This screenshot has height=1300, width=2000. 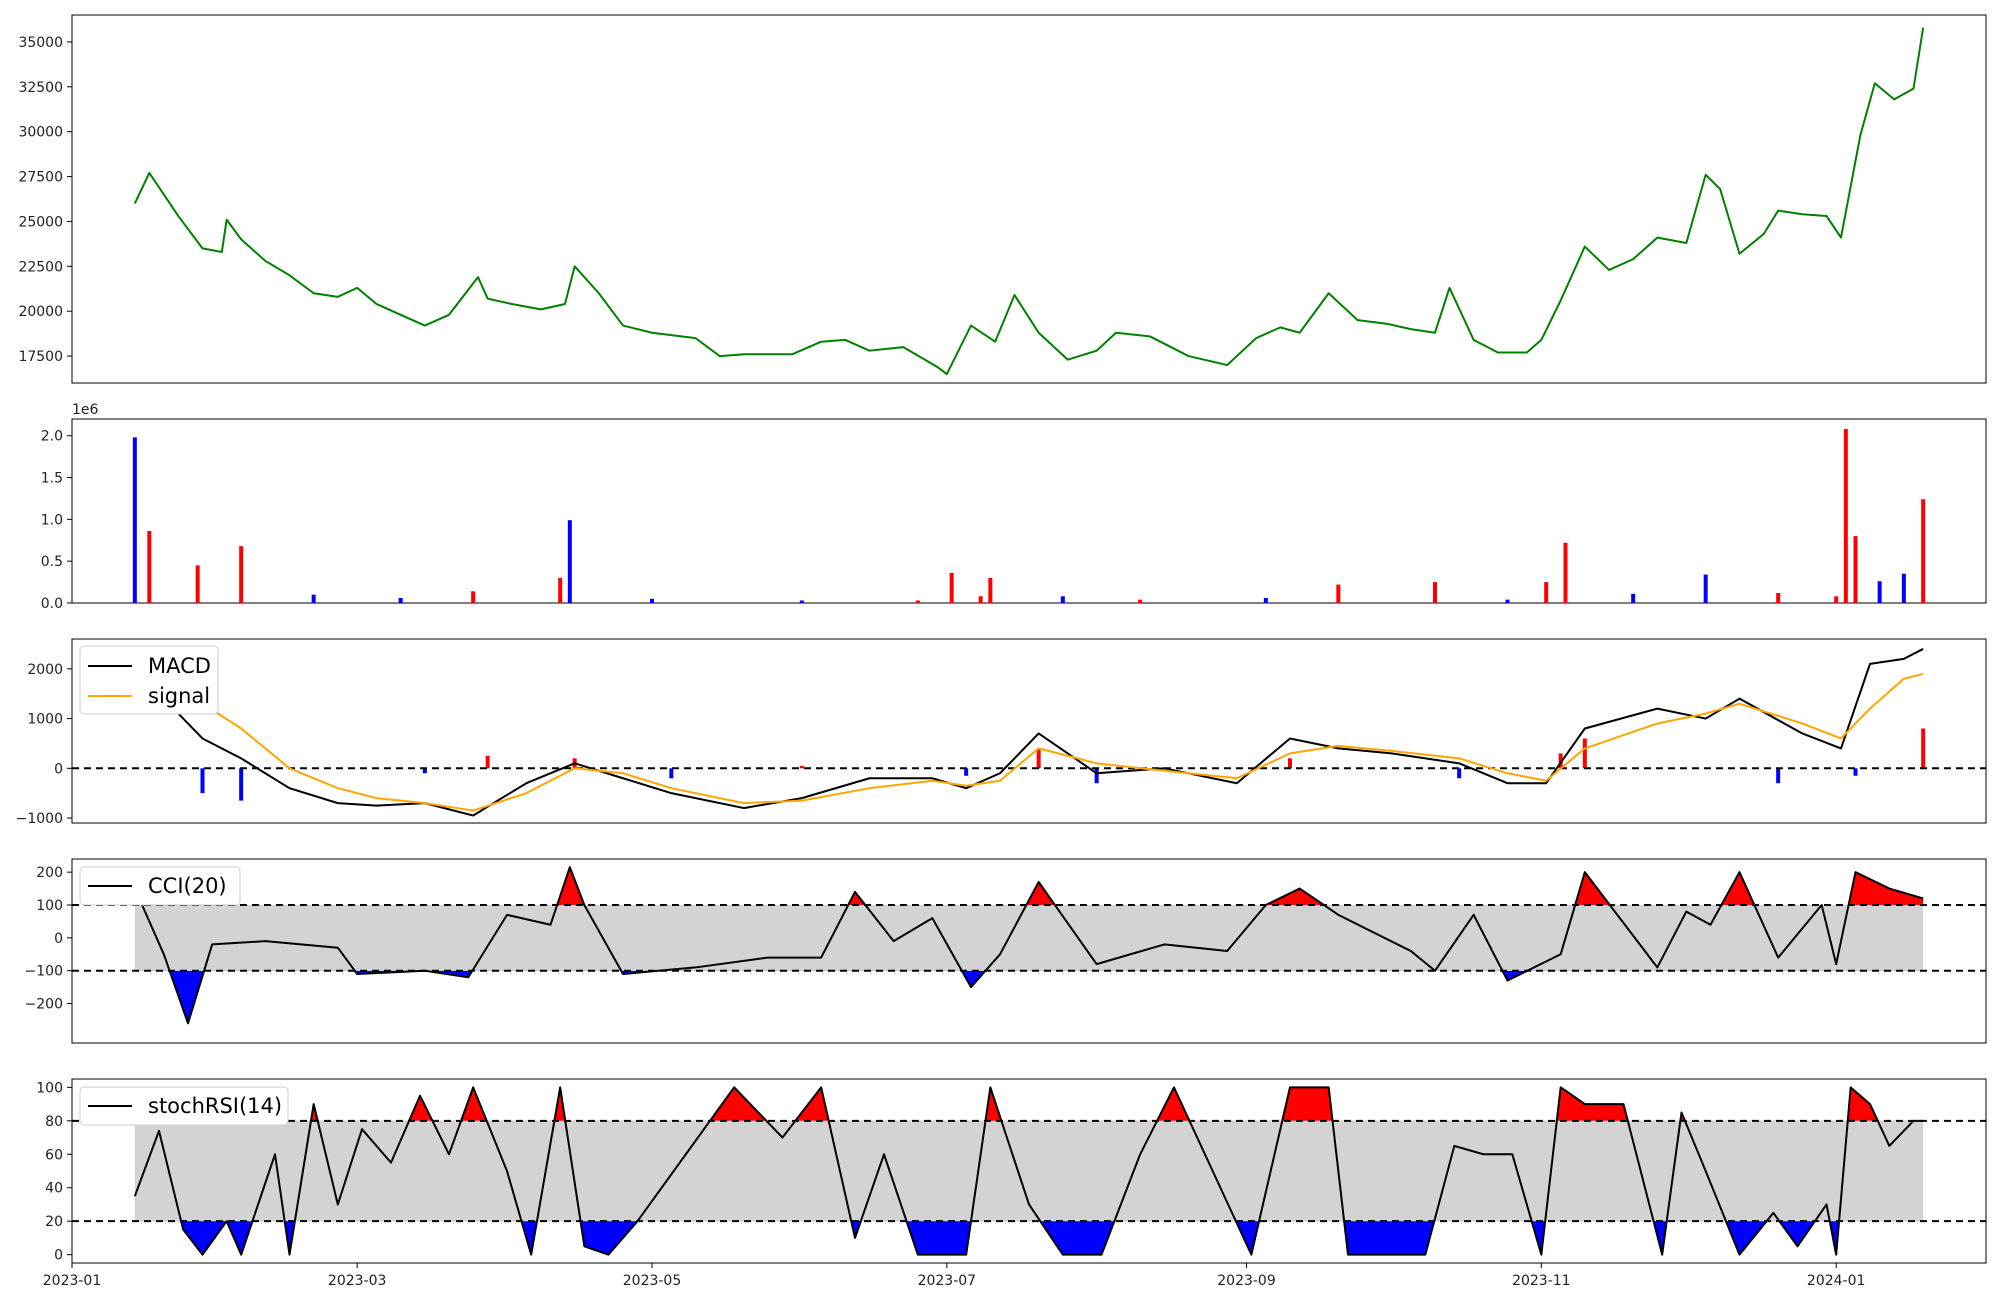 I want to click on macd-legend: MACD signal, so click(x=149, y=680).